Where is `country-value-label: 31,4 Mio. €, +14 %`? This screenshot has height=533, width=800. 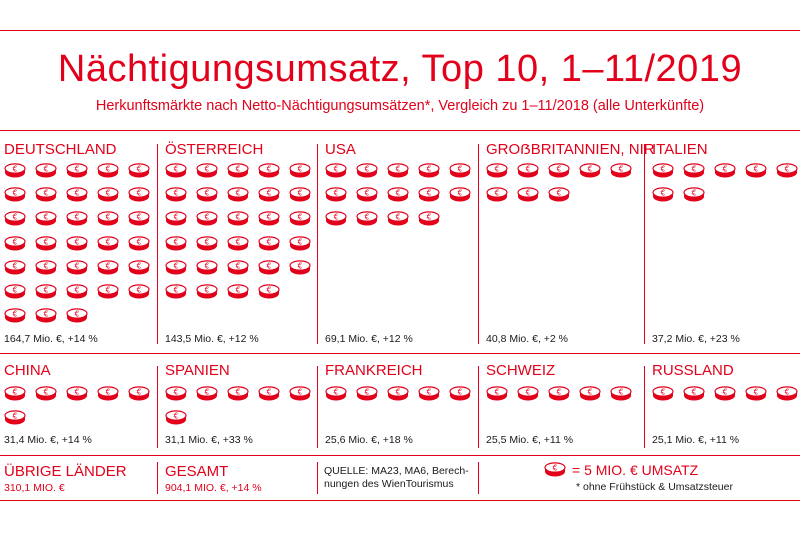
country-value-label: 31,4 Mio. €, +14 % is located at coordinates (48, 440).